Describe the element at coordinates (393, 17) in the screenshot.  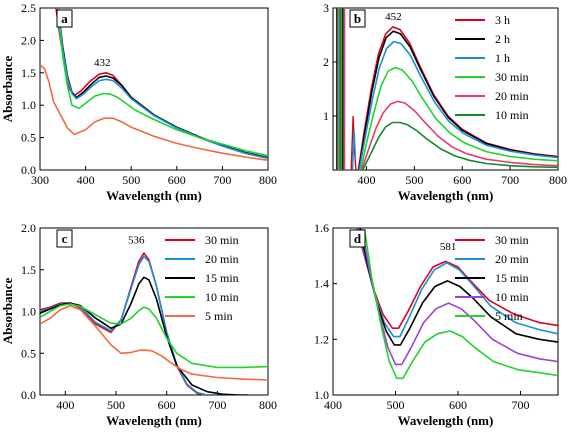
I see `peak-annotation: 452` at that location.